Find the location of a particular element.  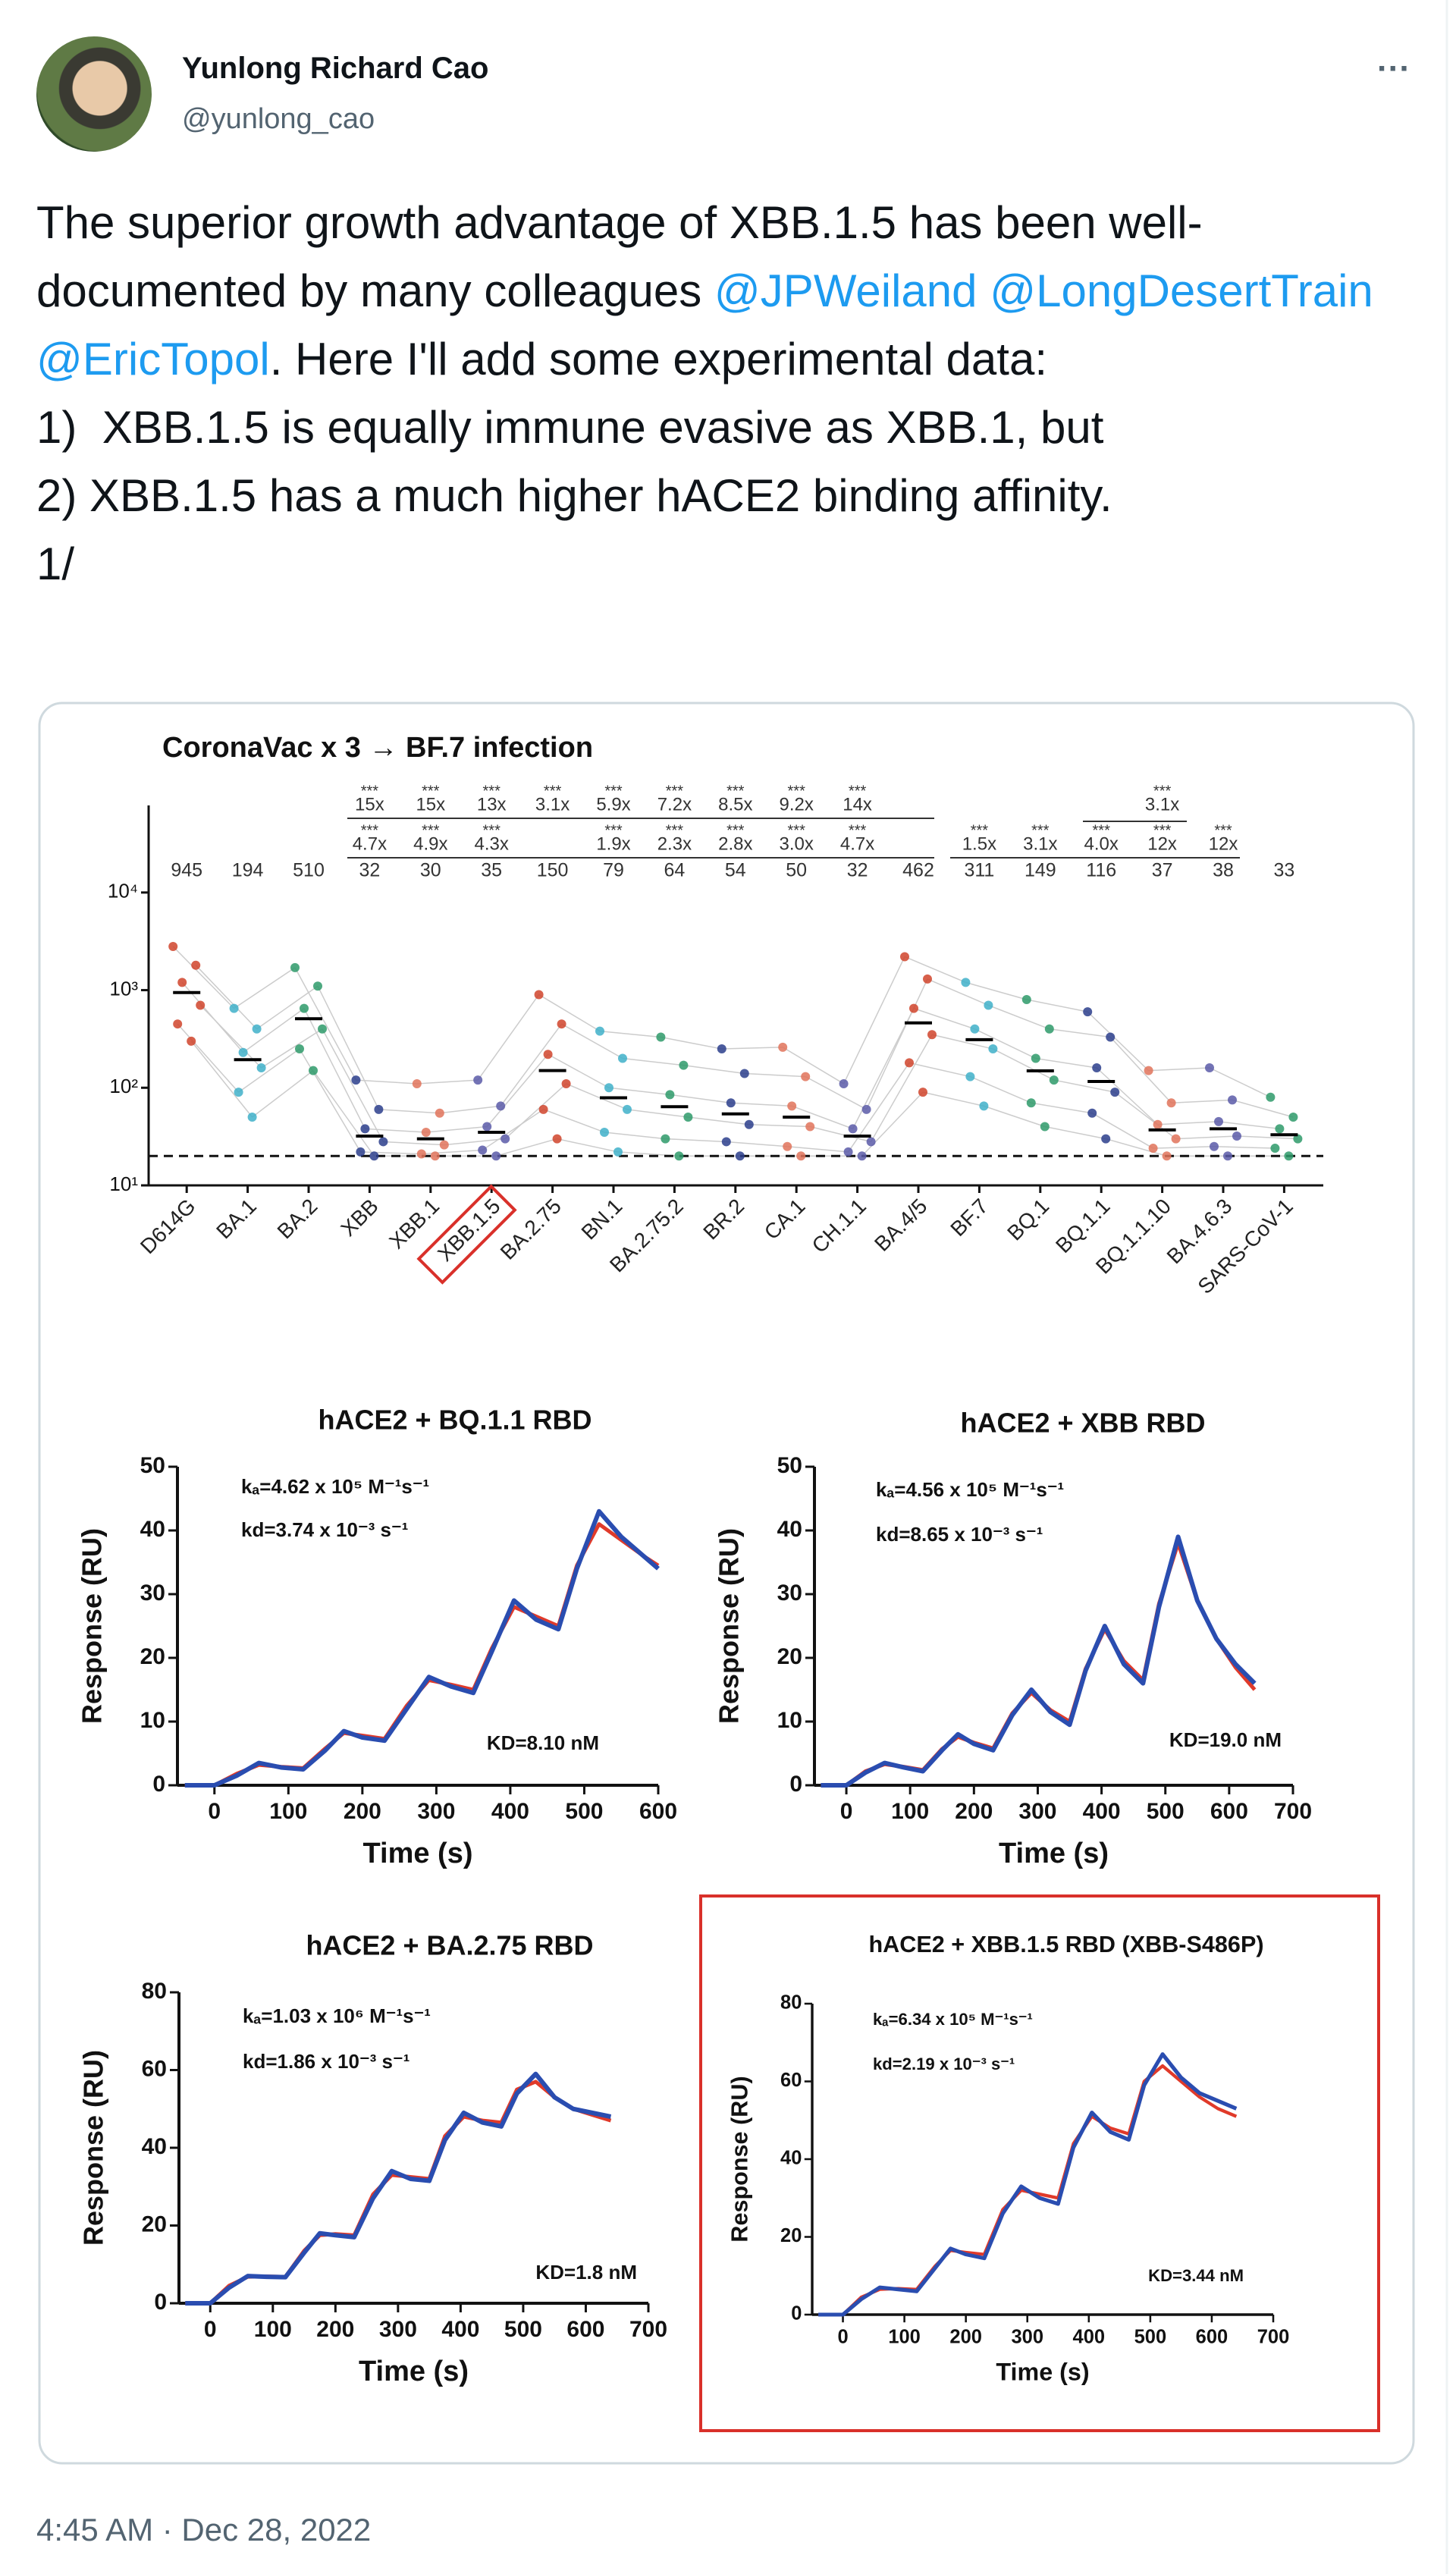

author-handle: @yunlong_cao is located at coordinates (278, 119).